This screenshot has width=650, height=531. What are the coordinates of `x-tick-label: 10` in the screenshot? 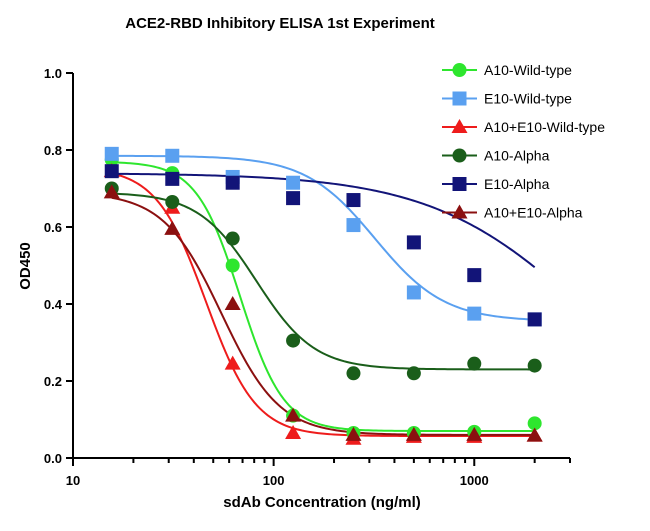 It's located at (73, 480).